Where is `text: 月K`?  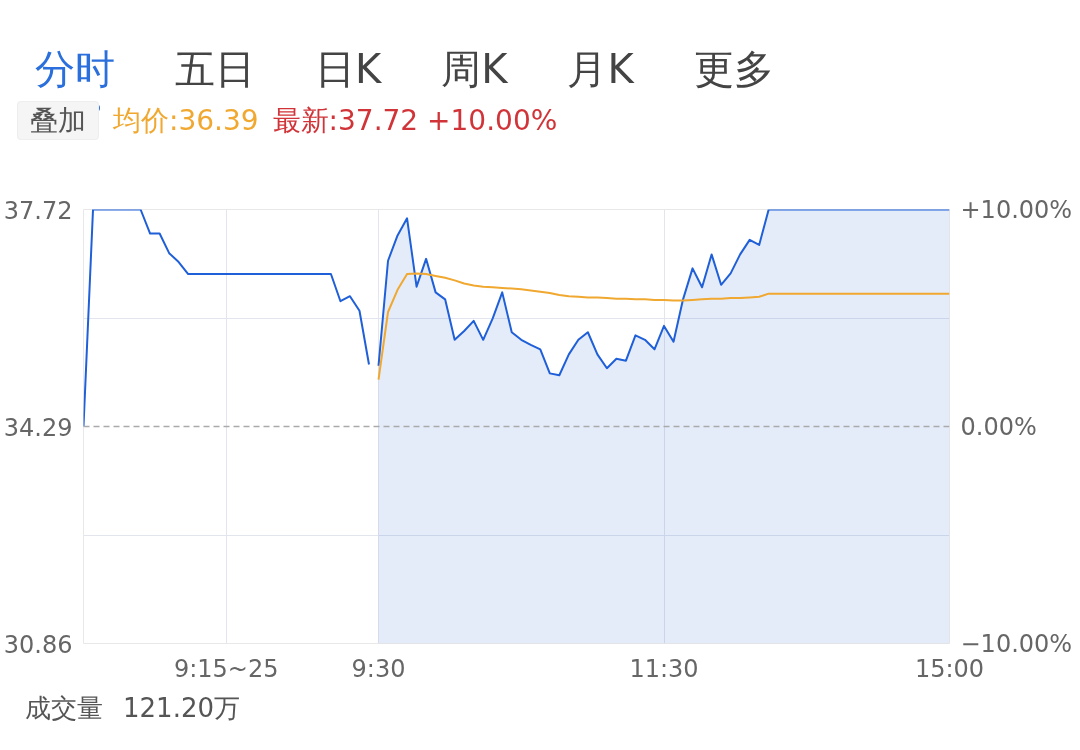
text: 月K is located at coordinates (600, 69).